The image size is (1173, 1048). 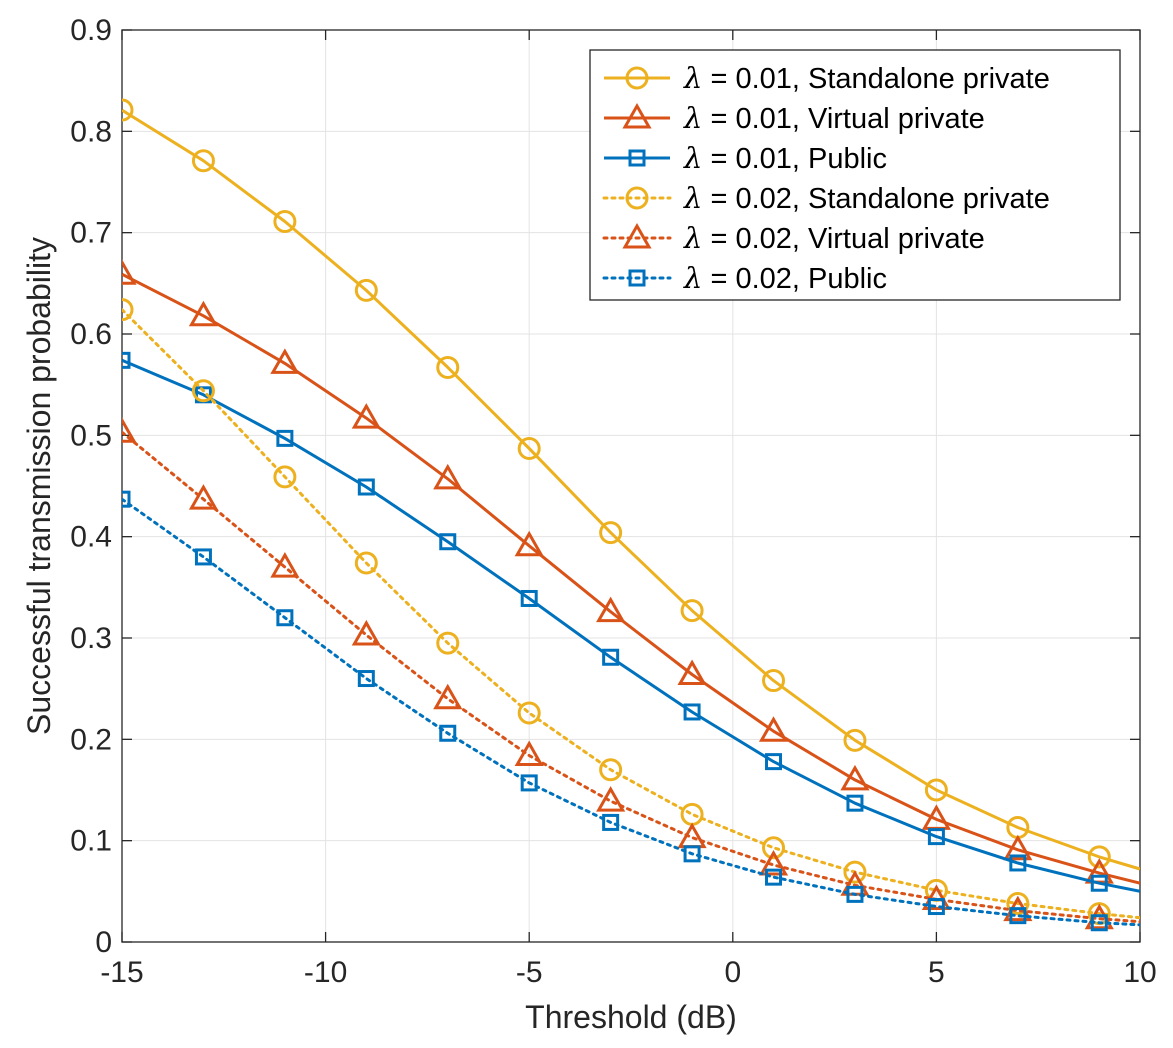 I want to click on legend-label: λ = 0.01, Virtual private, so click(x=834, y=118).